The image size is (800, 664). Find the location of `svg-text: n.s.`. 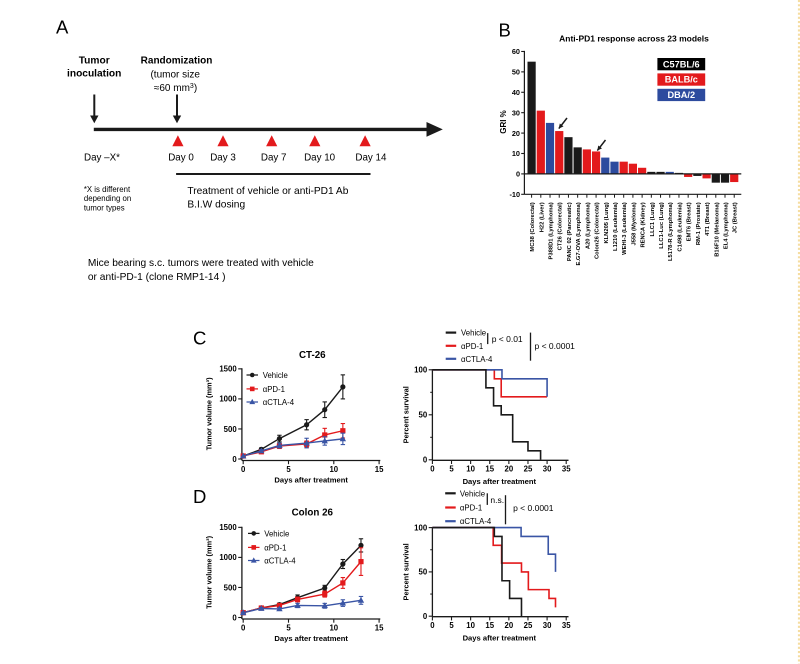

svg-text: n.s. is located at coordinates (497, 500).